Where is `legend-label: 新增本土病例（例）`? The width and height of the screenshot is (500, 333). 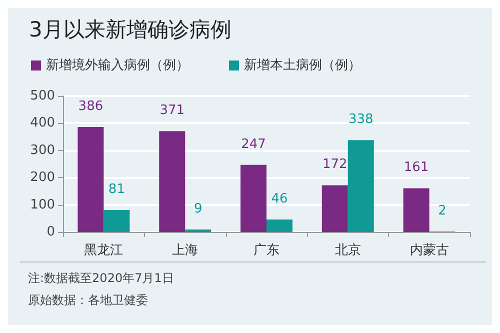 legend-label: 新增本土病例（例） is located at coordinates (302, 65).